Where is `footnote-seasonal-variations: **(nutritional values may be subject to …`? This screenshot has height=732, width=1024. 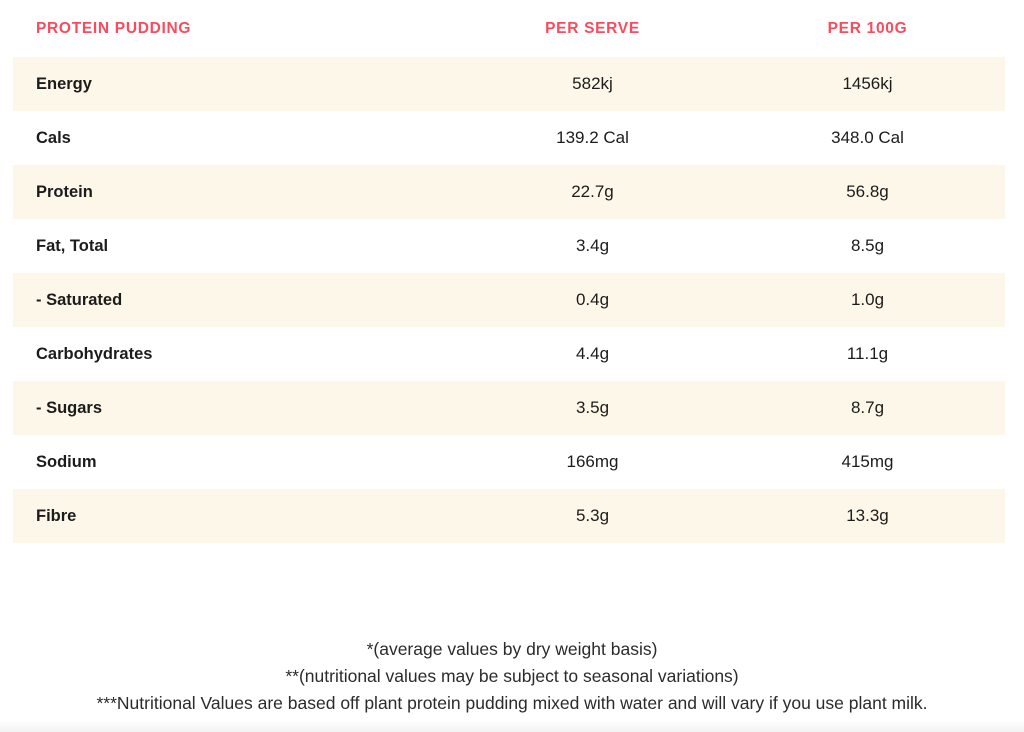
footnote-seasonal-variations: **(nutritional values may be subject to … is located at coordinates (512, 676).